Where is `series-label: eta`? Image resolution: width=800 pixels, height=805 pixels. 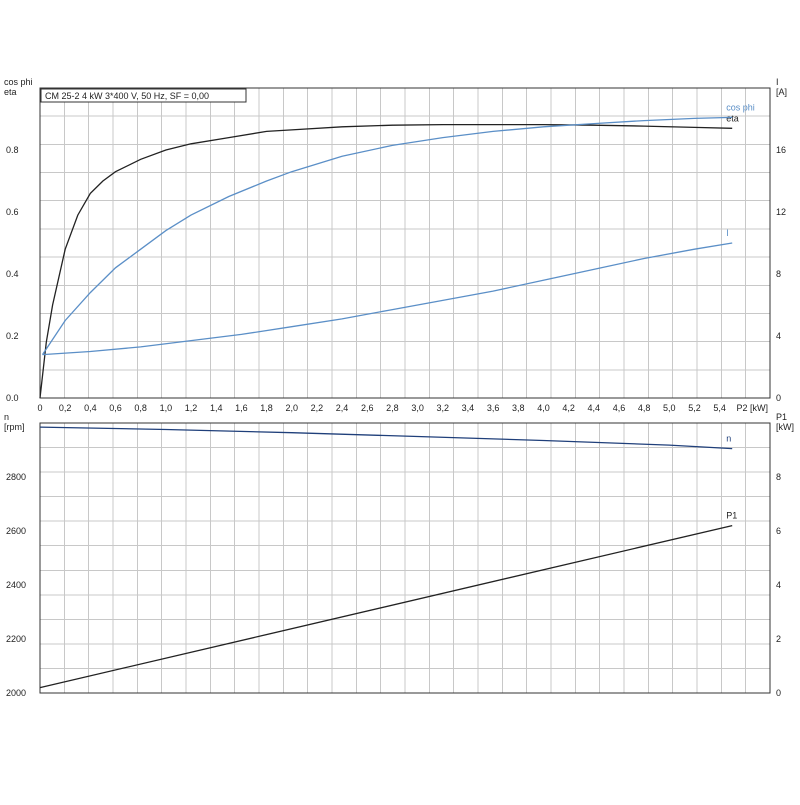 series-label: eta is located at coordinates (732, 118).